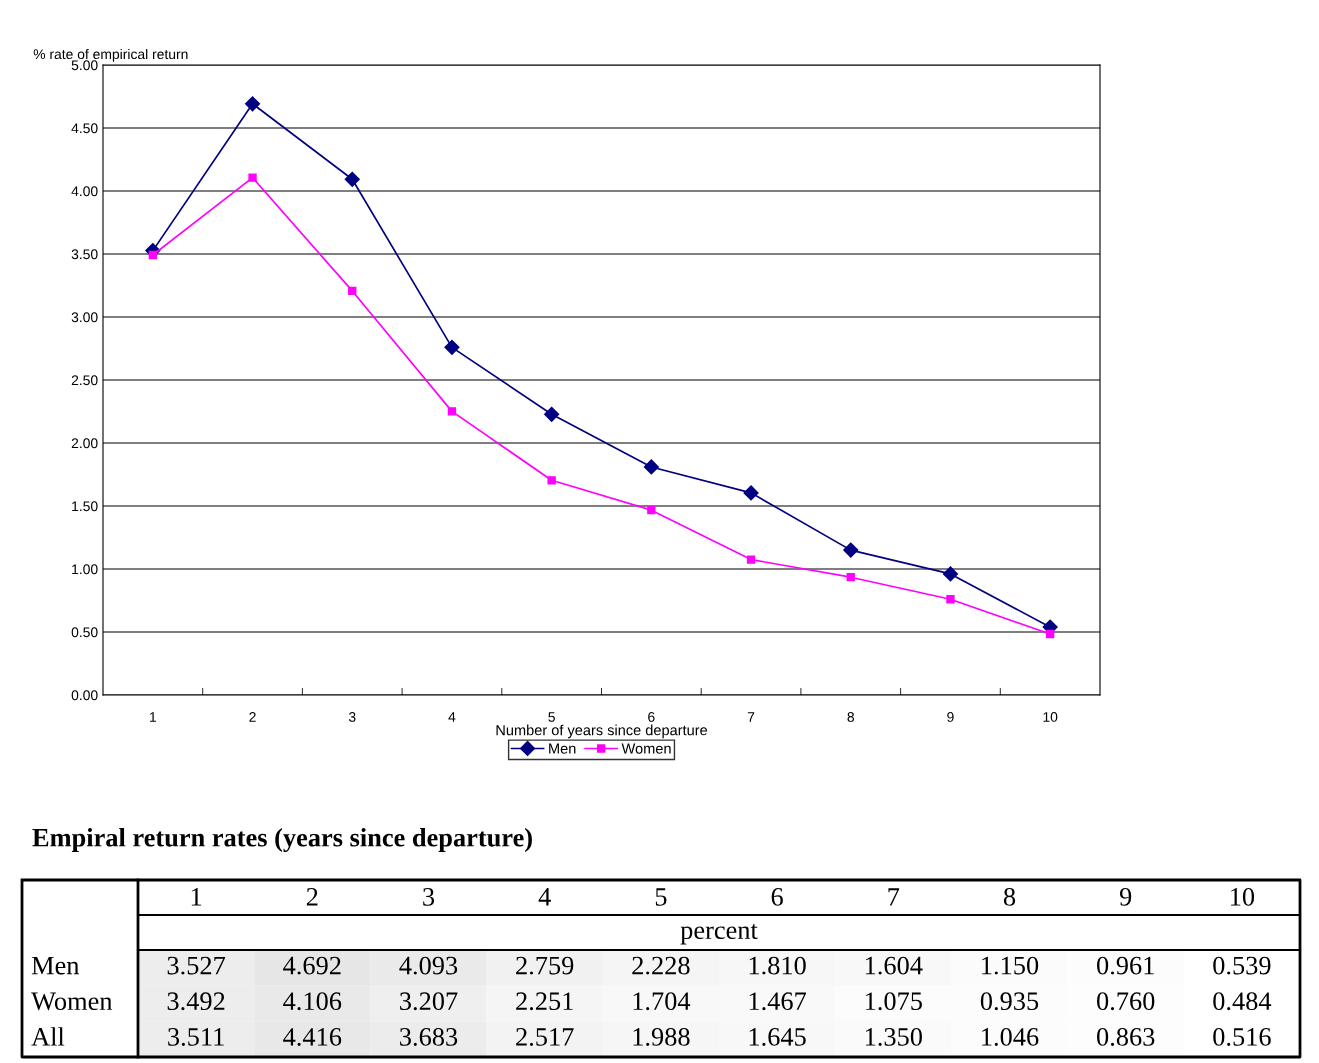  What do you see at coordinates (429, 1001) in the screenshot?
I see `data-label: 3.207` at bounding box center [429, 1001].